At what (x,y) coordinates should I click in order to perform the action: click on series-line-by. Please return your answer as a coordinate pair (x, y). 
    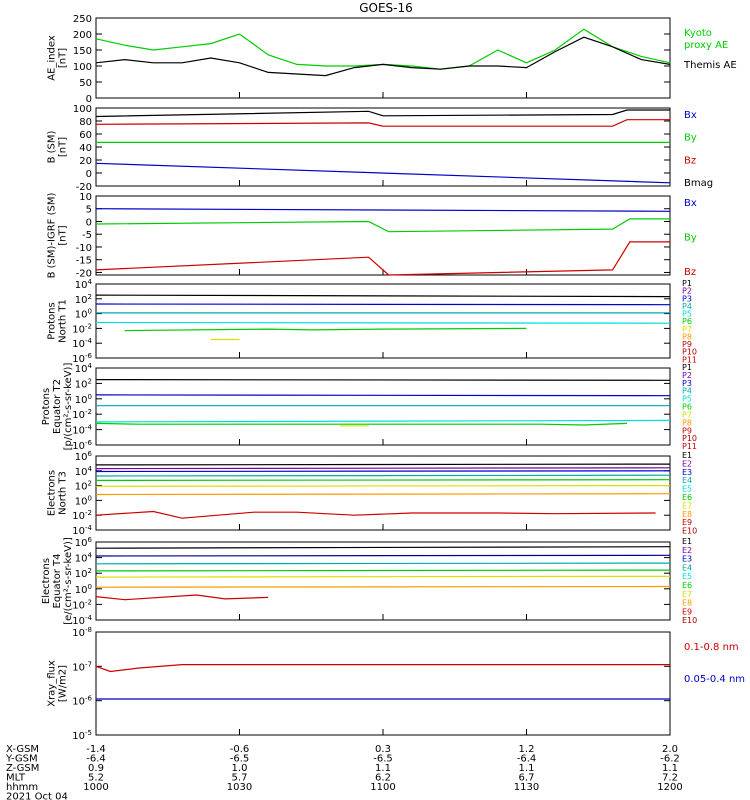
    Looking at the image, I should click on (382, 225).